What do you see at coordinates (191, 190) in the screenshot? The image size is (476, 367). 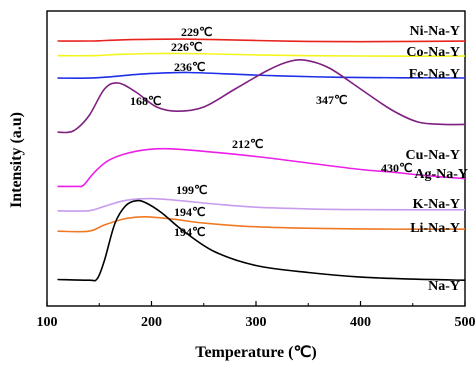 I see `peak-label: 199℃` at bounding box center [191, 190].